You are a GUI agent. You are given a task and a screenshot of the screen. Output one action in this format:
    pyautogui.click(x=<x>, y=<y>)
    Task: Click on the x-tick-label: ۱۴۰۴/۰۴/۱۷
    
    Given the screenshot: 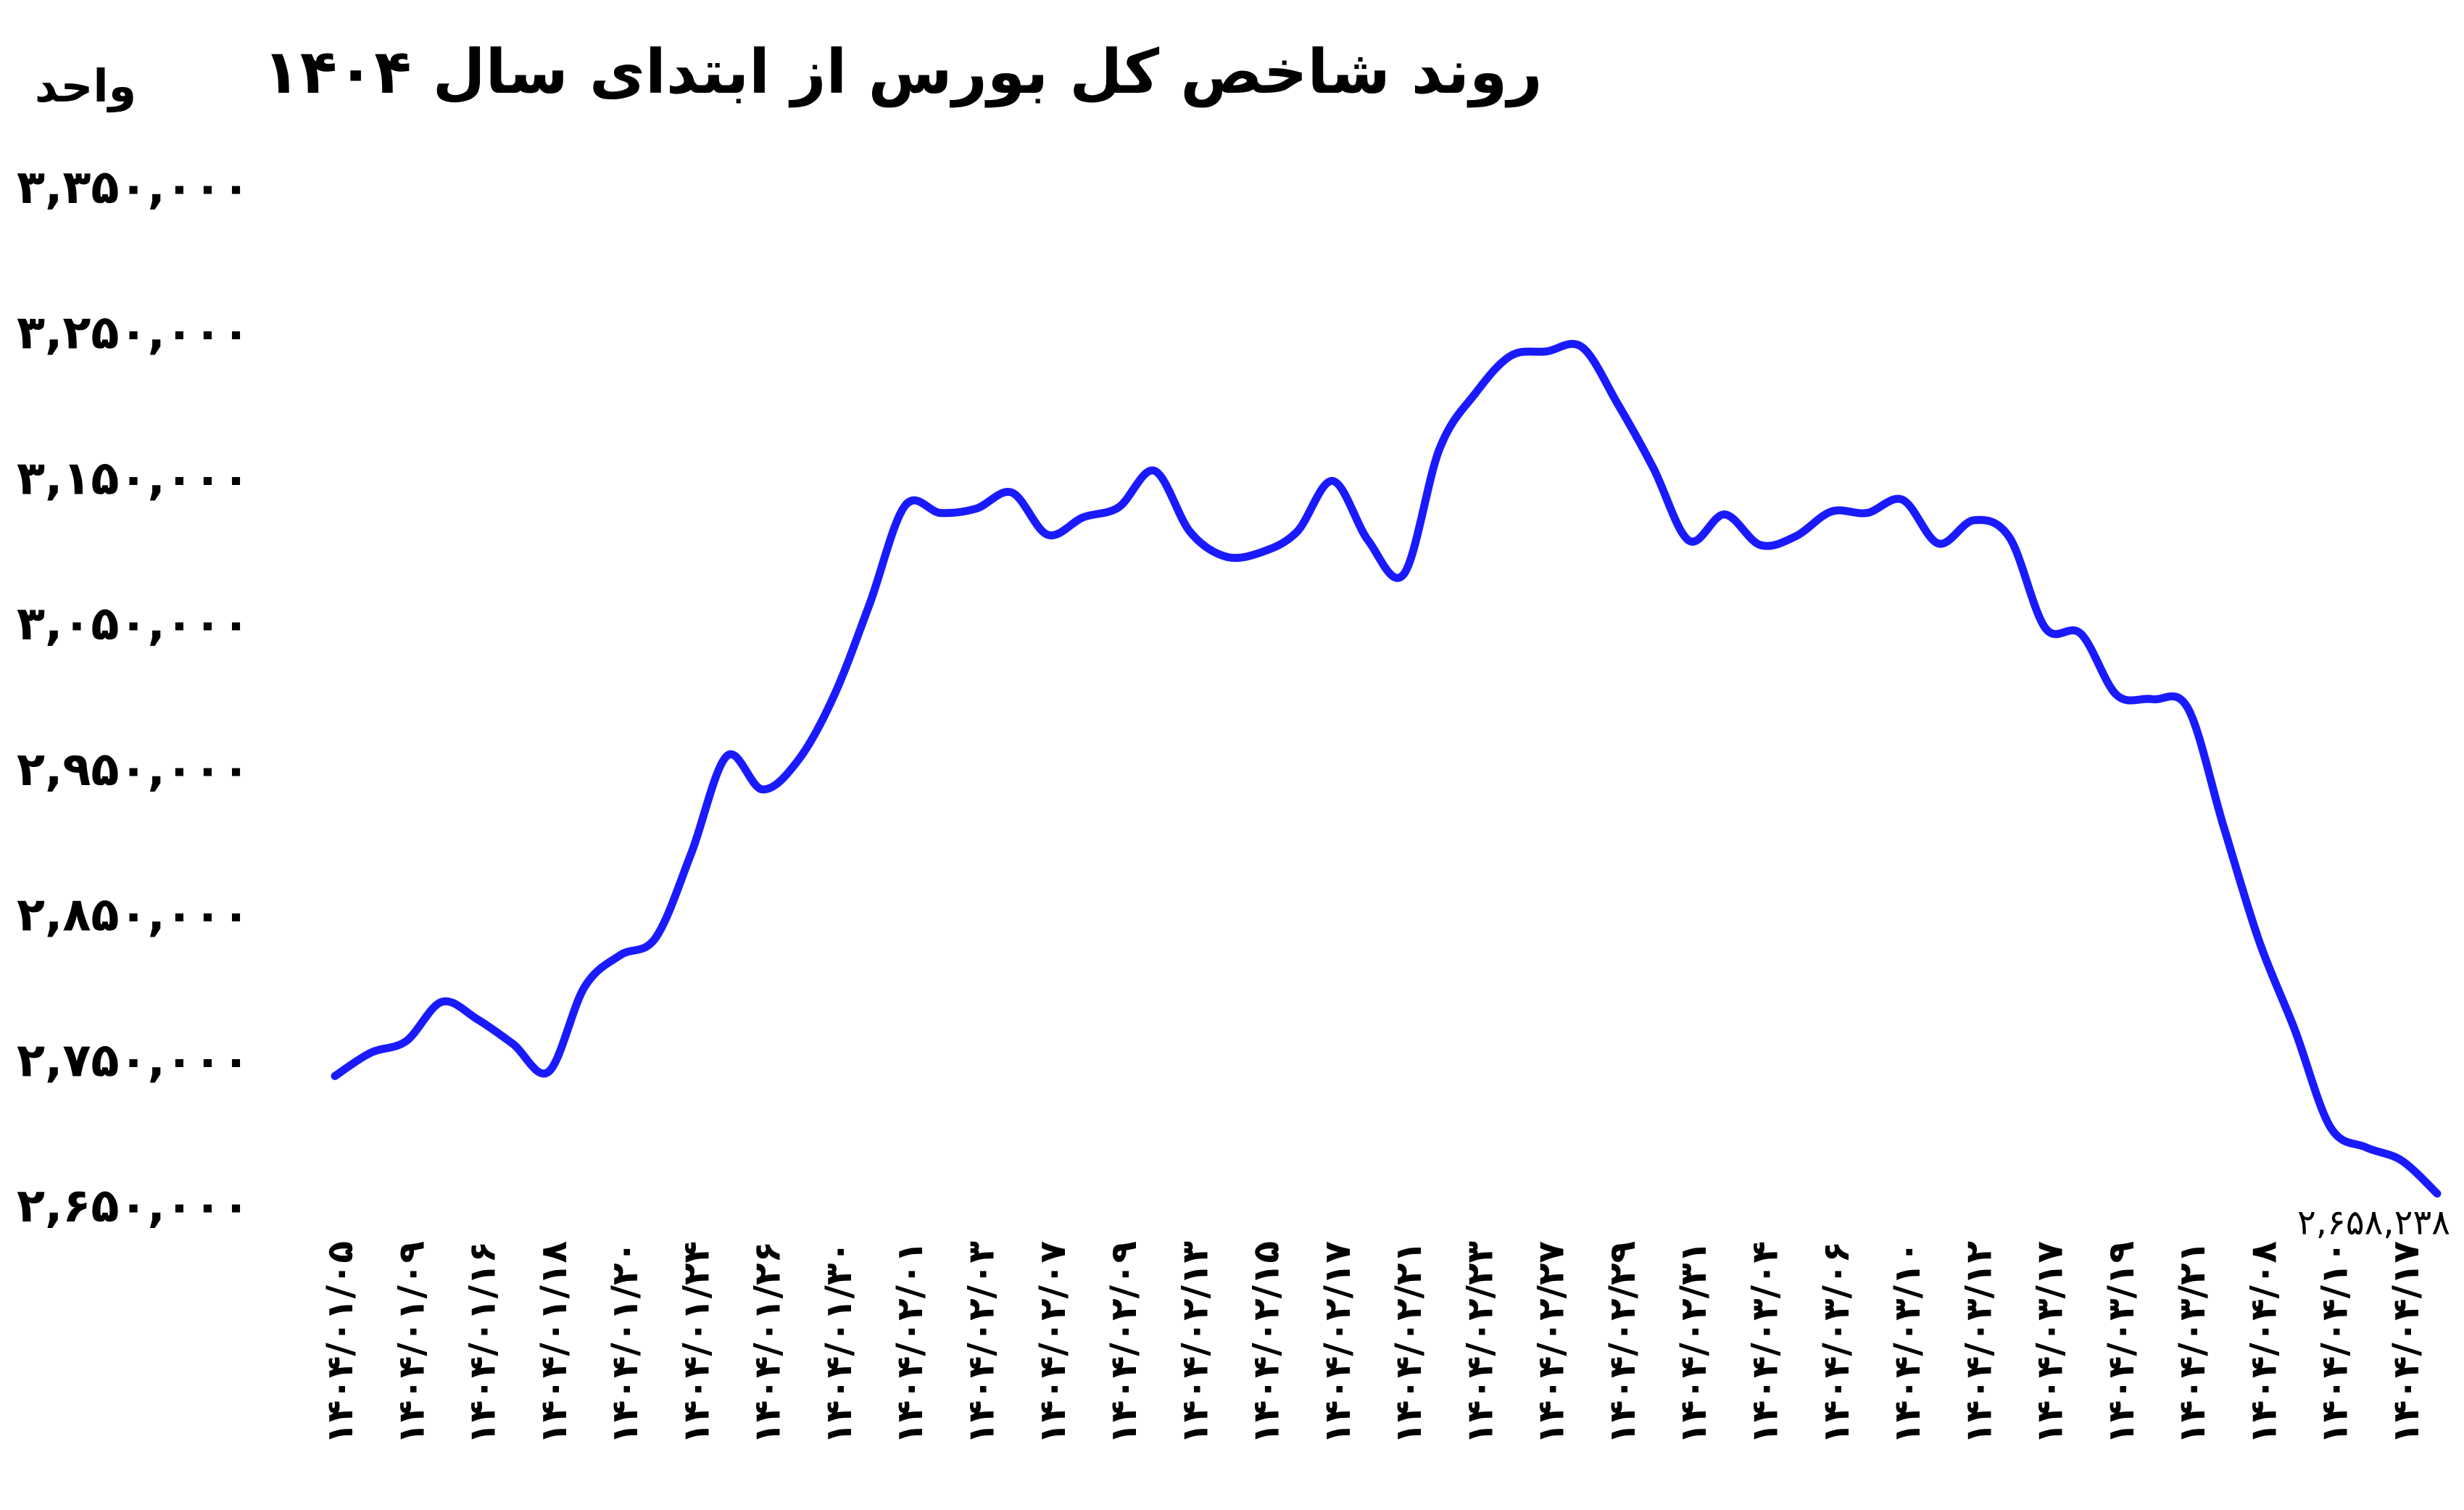 What is the action you would take?
    pyautogui.click(x=2406, y=1343)
    